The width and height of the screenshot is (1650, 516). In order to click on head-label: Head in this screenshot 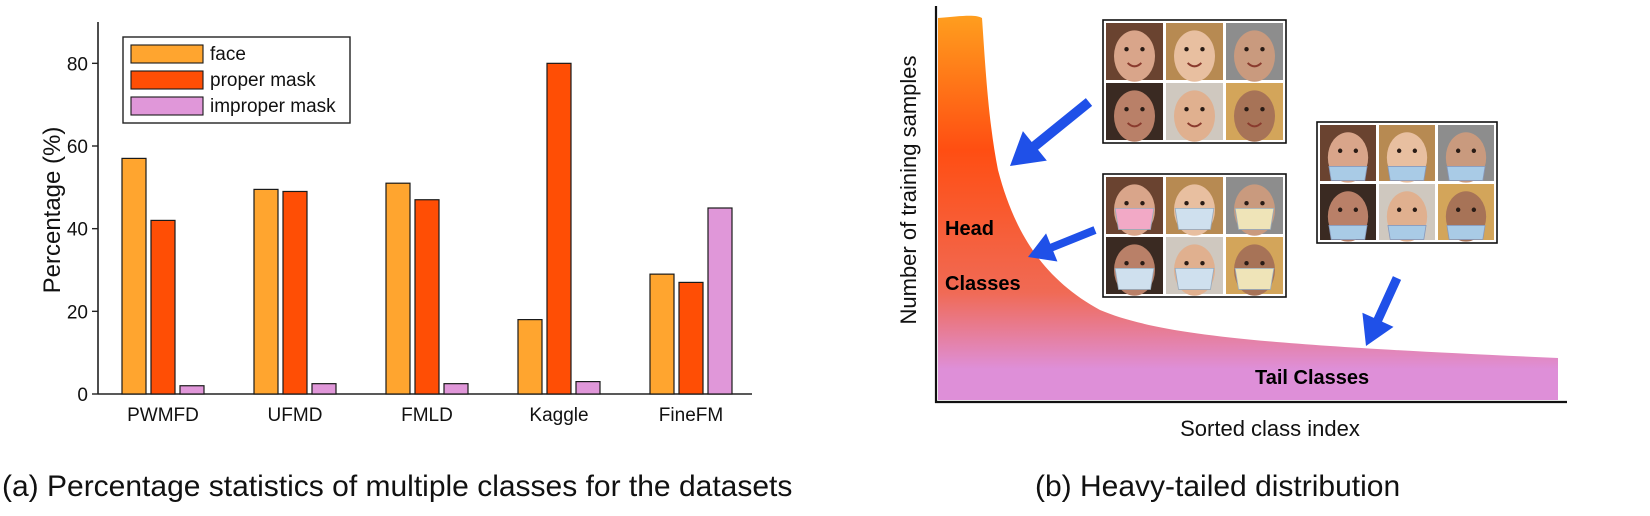, I will do `click(969, 229)`.